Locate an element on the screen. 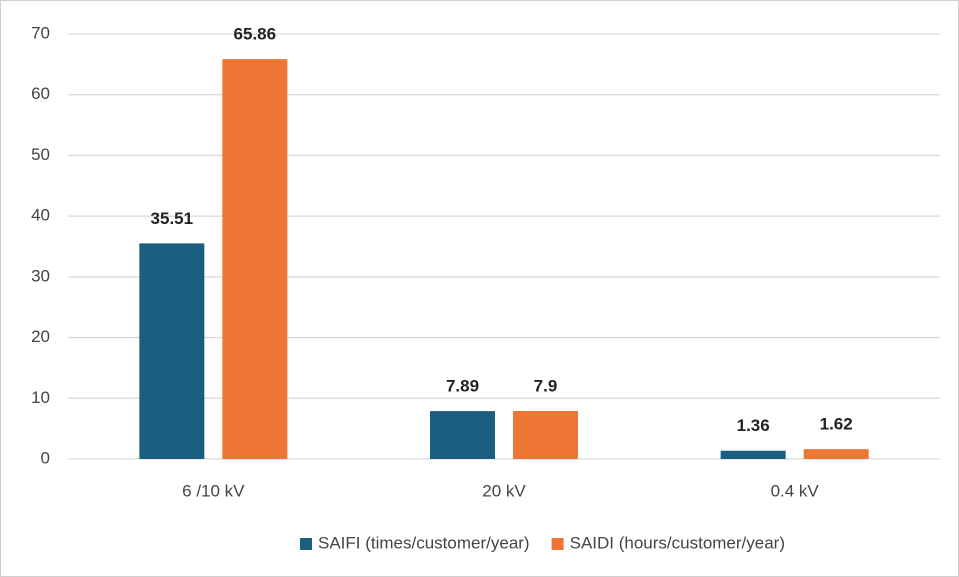  x-tick-label: 6 /10 kV is located at coordinates (213, 490).